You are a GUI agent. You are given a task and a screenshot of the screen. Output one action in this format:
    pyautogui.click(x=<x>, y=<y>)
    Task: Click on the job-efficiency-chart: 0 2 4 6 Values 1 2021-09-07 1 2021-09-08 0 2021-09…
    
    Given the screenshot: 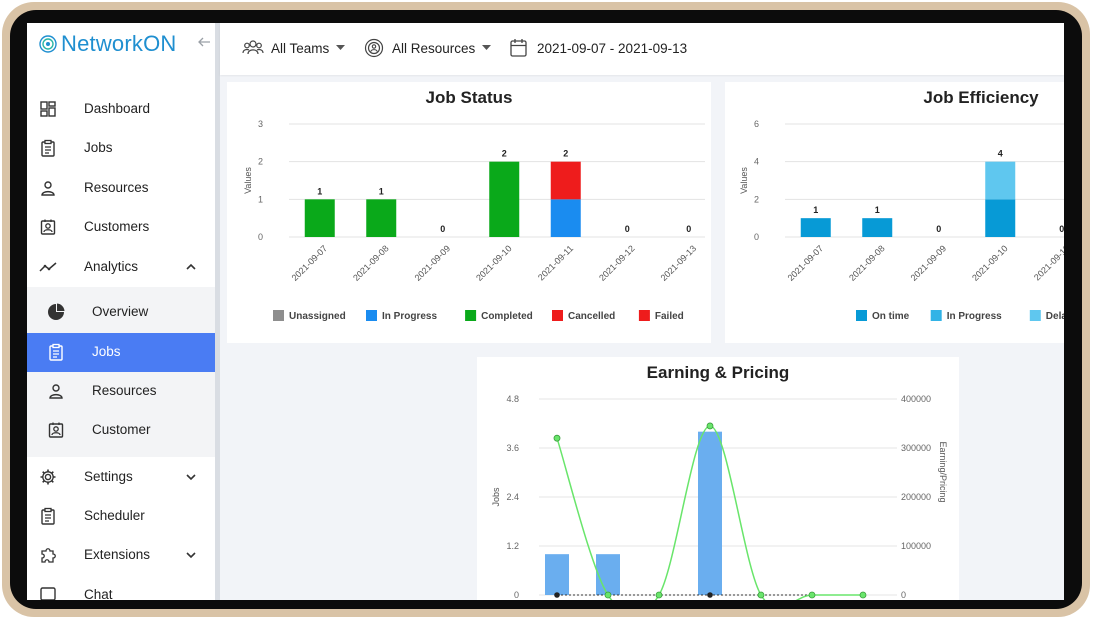 What is the action you would take?
    pyautogui.click(x=901, y=220)
    